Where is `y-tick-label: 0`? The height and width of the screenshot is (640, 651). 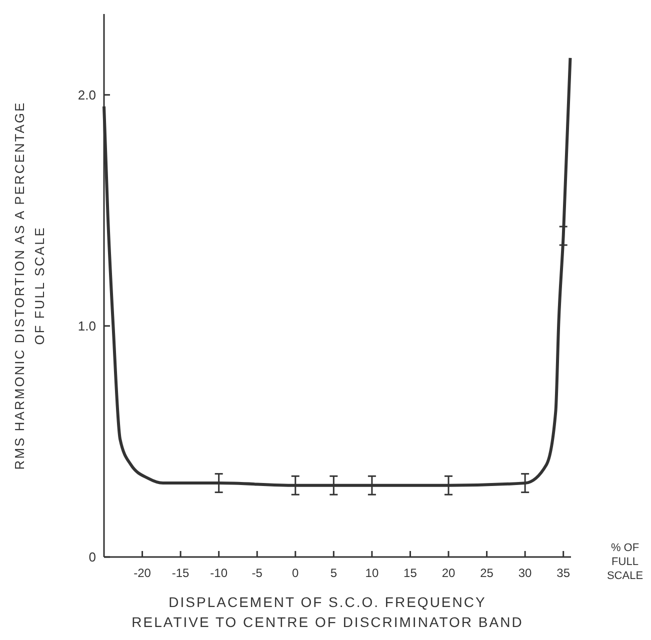
y-tick-label: 0 is located at coordinates (92, 557).